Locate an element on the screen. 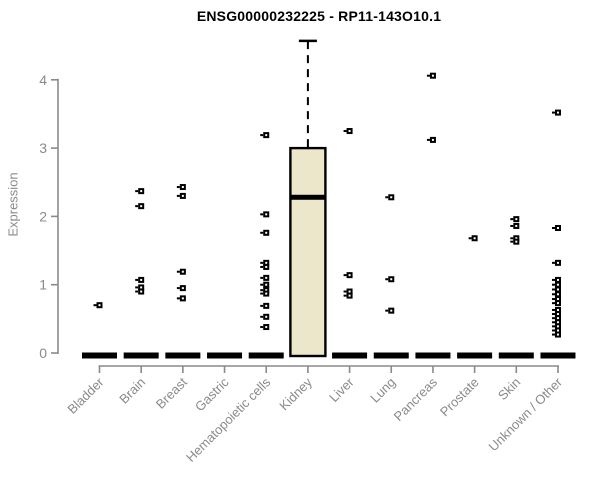 This screenshot has height=500, width=600. y-tick-label: 1 is located at coordinates (43, 285).